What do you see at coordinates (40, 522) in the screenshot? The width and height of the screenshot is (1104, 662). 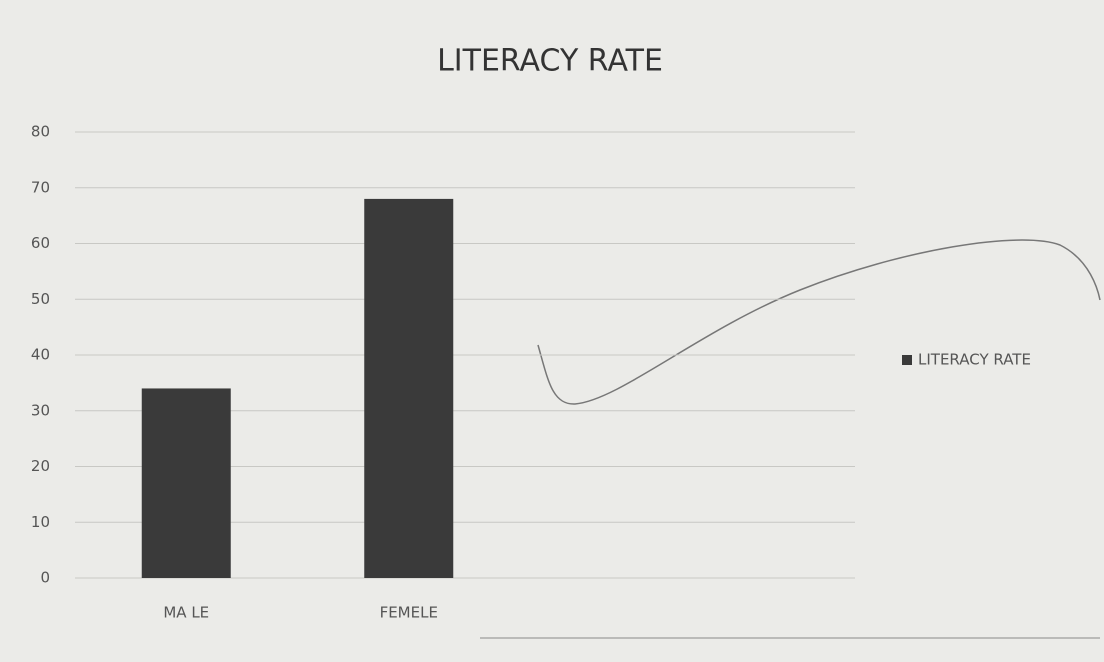 I see `y-tick-label: 10` at bounding box center [40, 522].